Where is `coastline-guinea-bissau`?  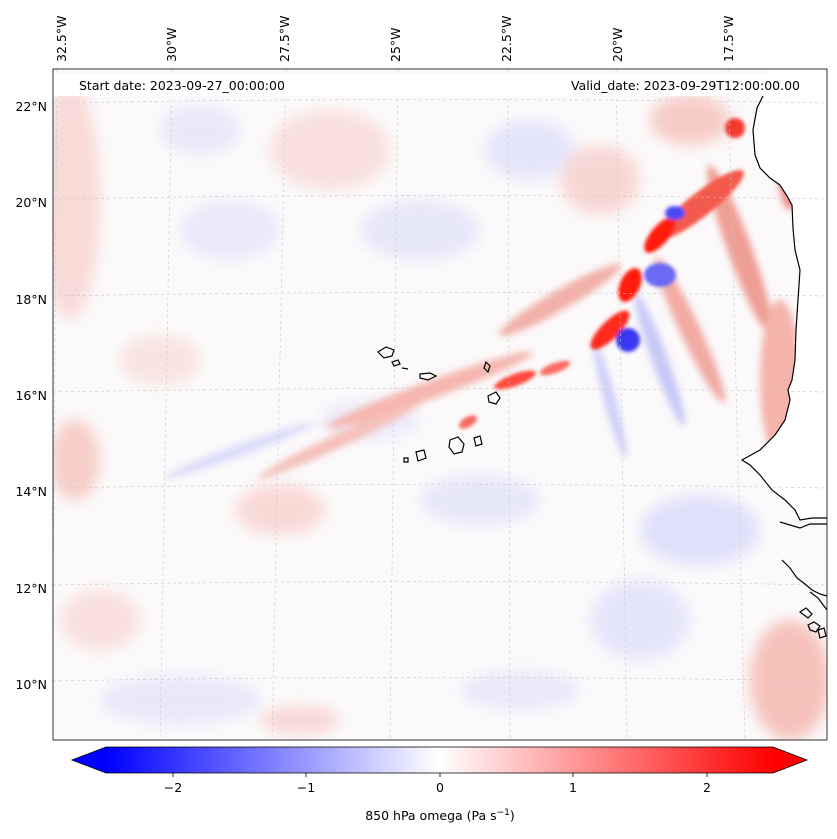 coastline-guinea-bissau is located at coordinates (804, 578).